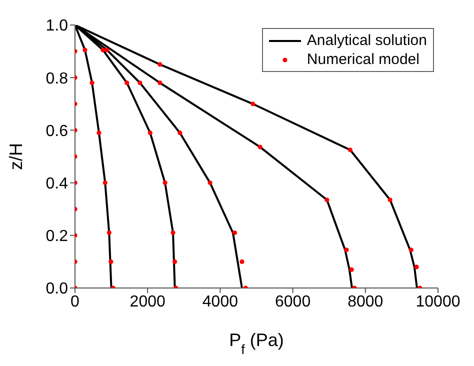 This screenshot has width=474, height=366. Describe the element at coordinates (57, 289) in the screenshot. I see `y-tick-label: 0.0` at that location.